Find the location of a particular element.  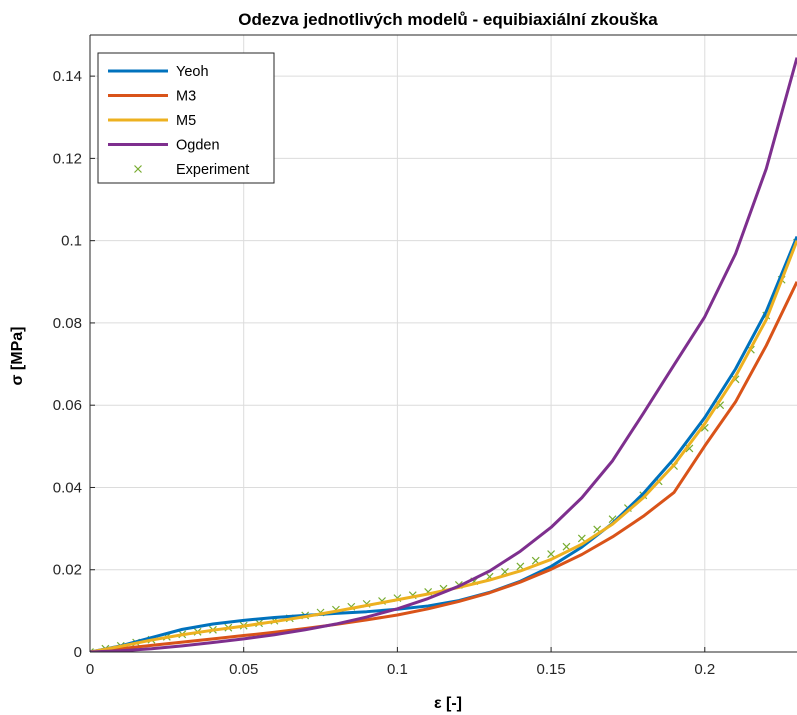

x-axis-label: ε [-] is located at coordinates (448, 703).